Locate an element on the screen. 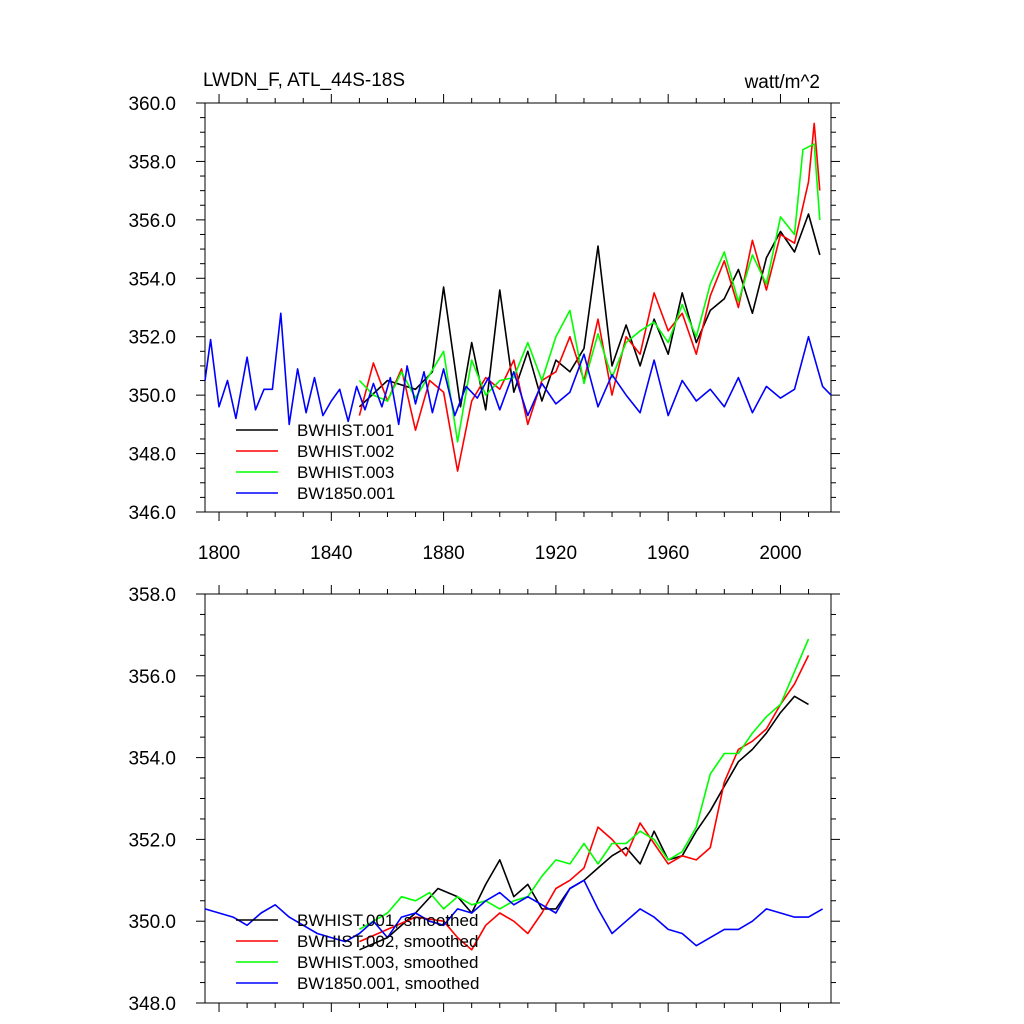  legend-label: BWHIST.002, smoothed is located at coordinates (387, 941).